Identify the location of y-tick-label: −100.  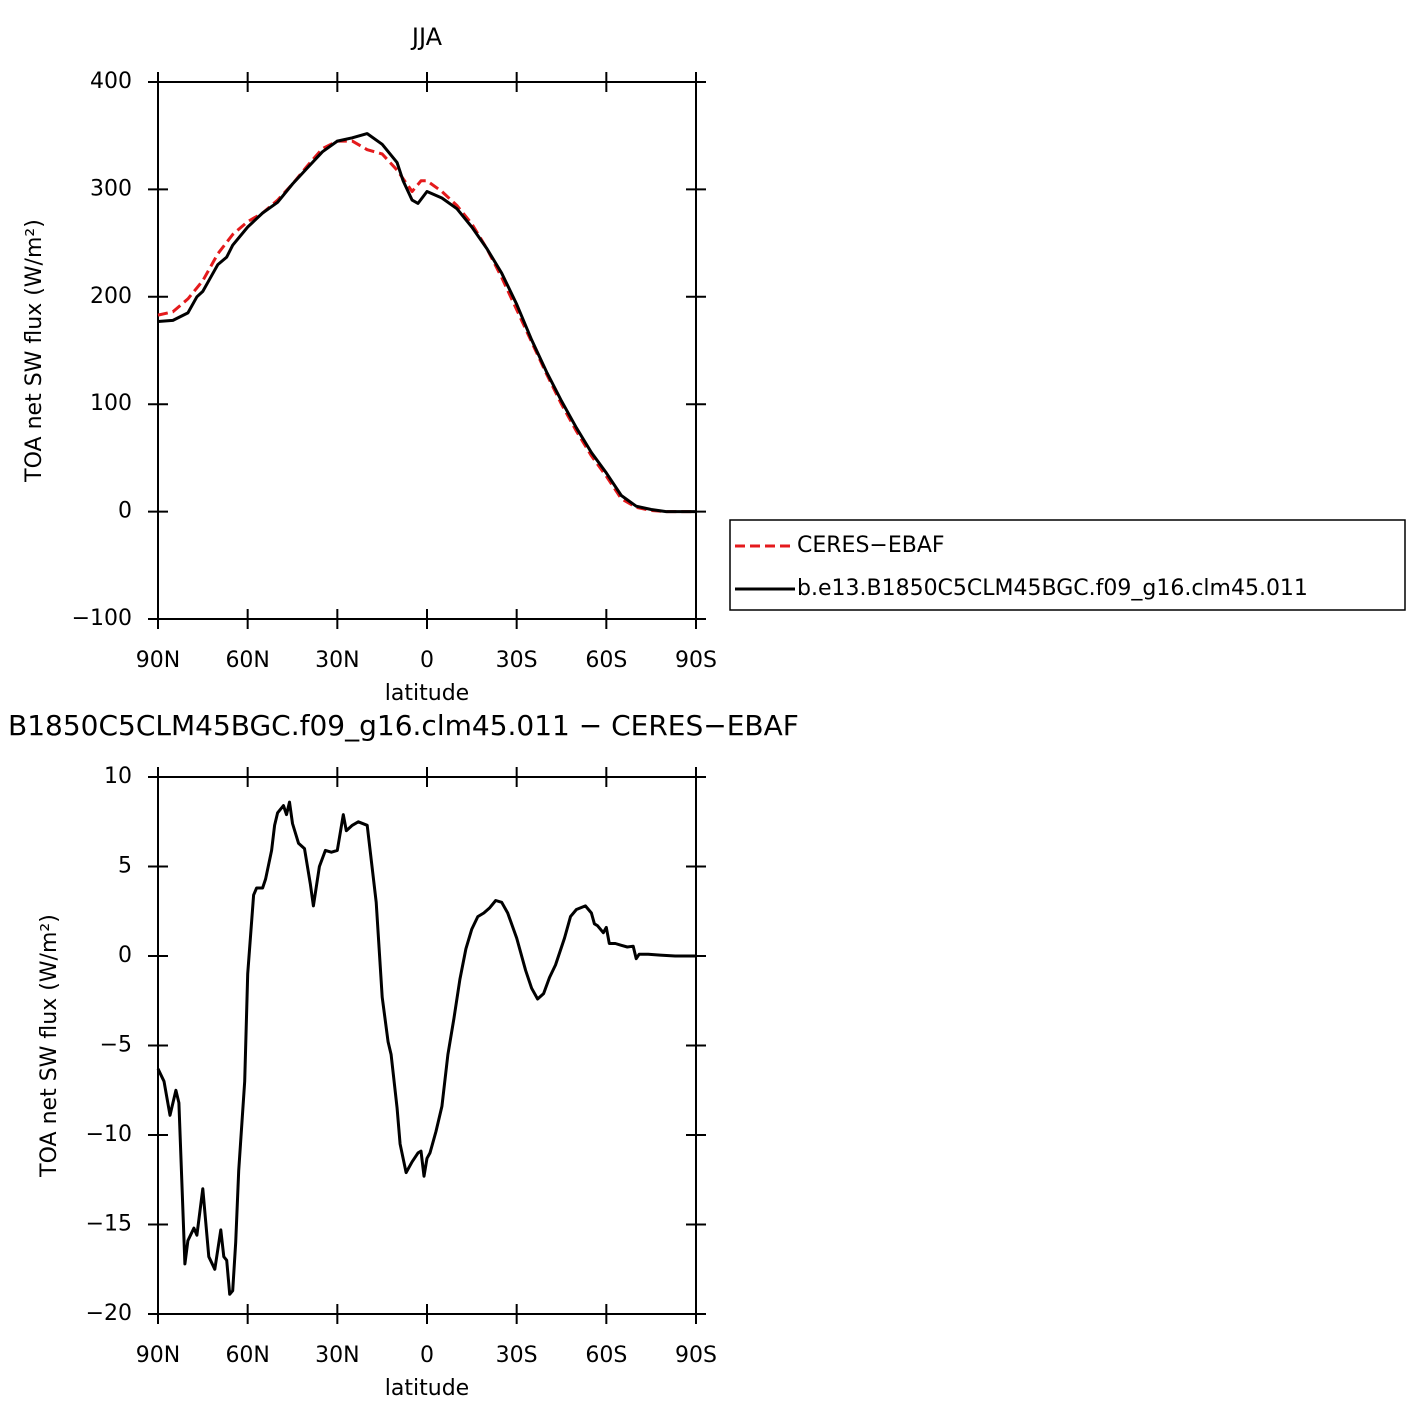
(102, 618).